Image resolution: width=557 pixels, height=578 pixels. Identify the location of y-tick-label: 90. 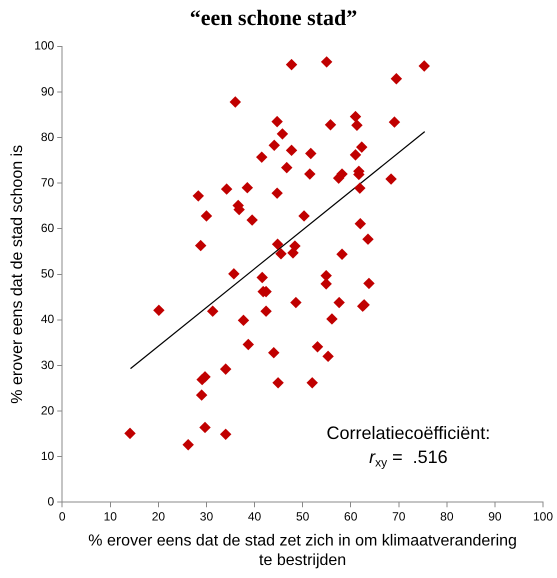
(47, 91).